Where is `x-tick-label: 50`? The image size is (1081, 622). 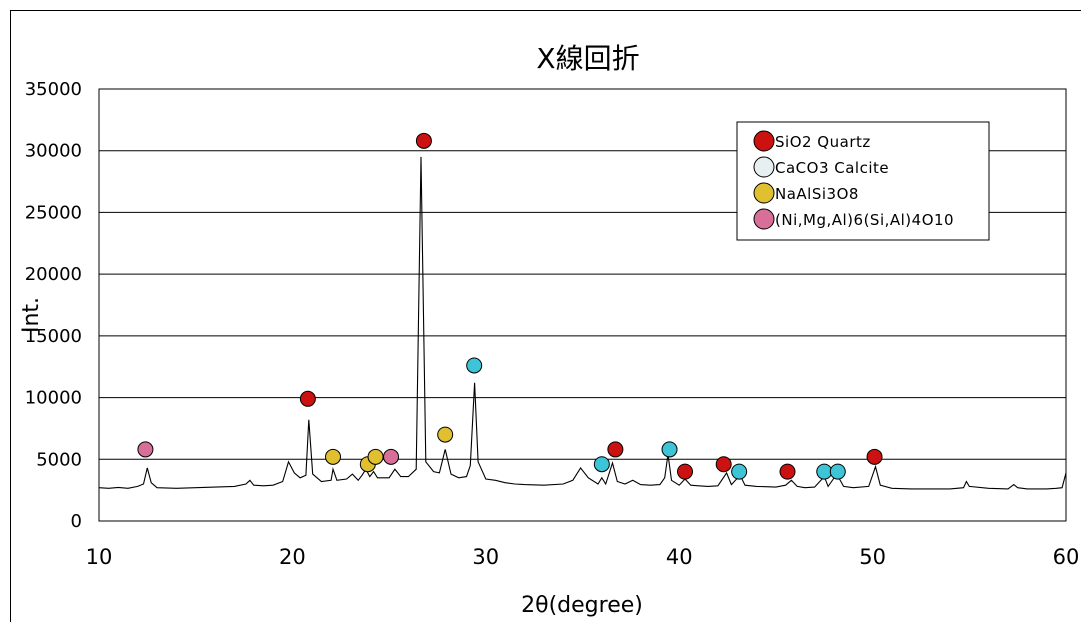
x-tick-label: 50 is located at coordinates (872, 557).